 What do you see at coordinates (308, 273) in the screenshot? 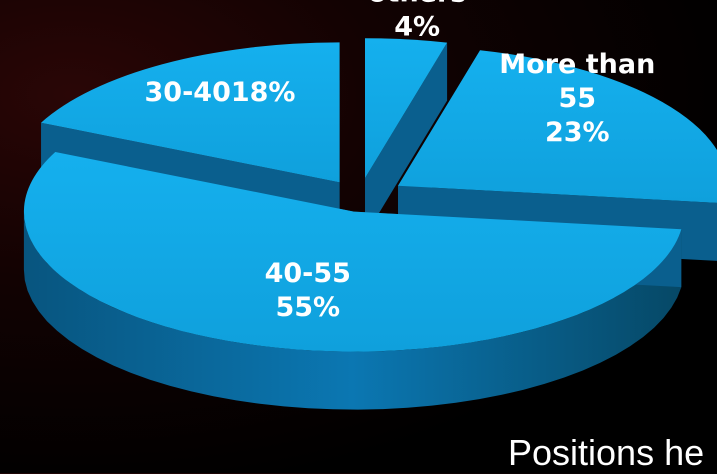
I see `pie-slice-label-line: 40-55` at bounding box center [308, 273].